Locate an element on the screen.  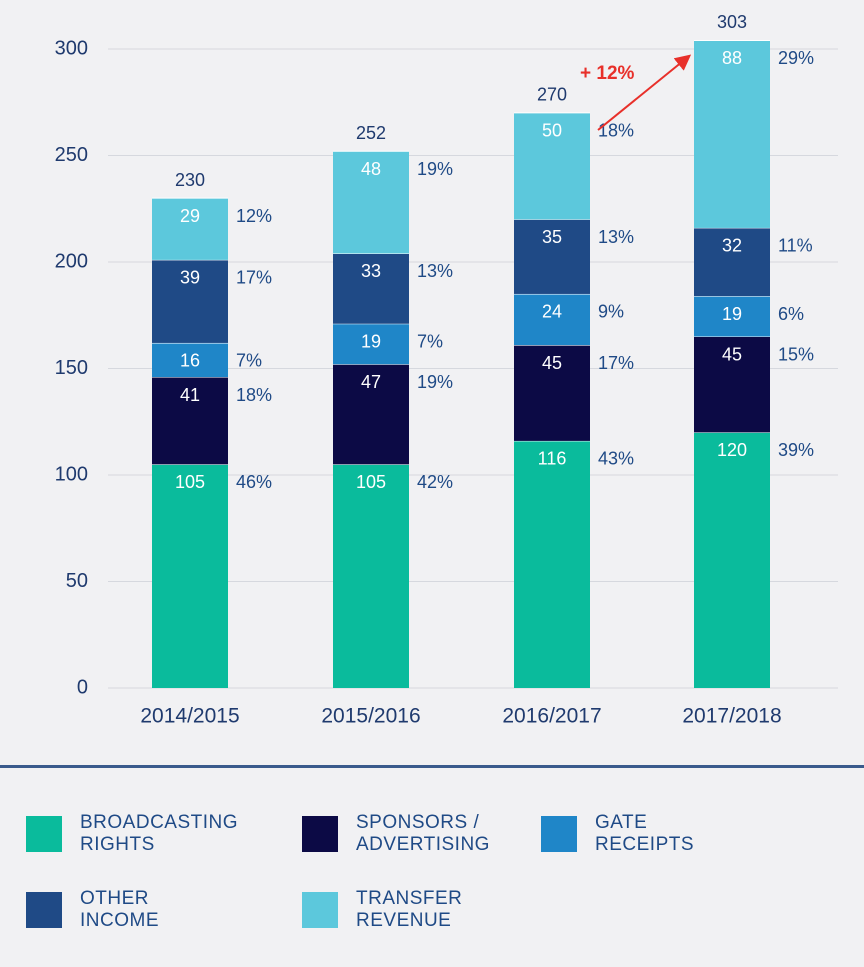
legend-label: GATE RECEIPTS is located at coordinates (645, 833).